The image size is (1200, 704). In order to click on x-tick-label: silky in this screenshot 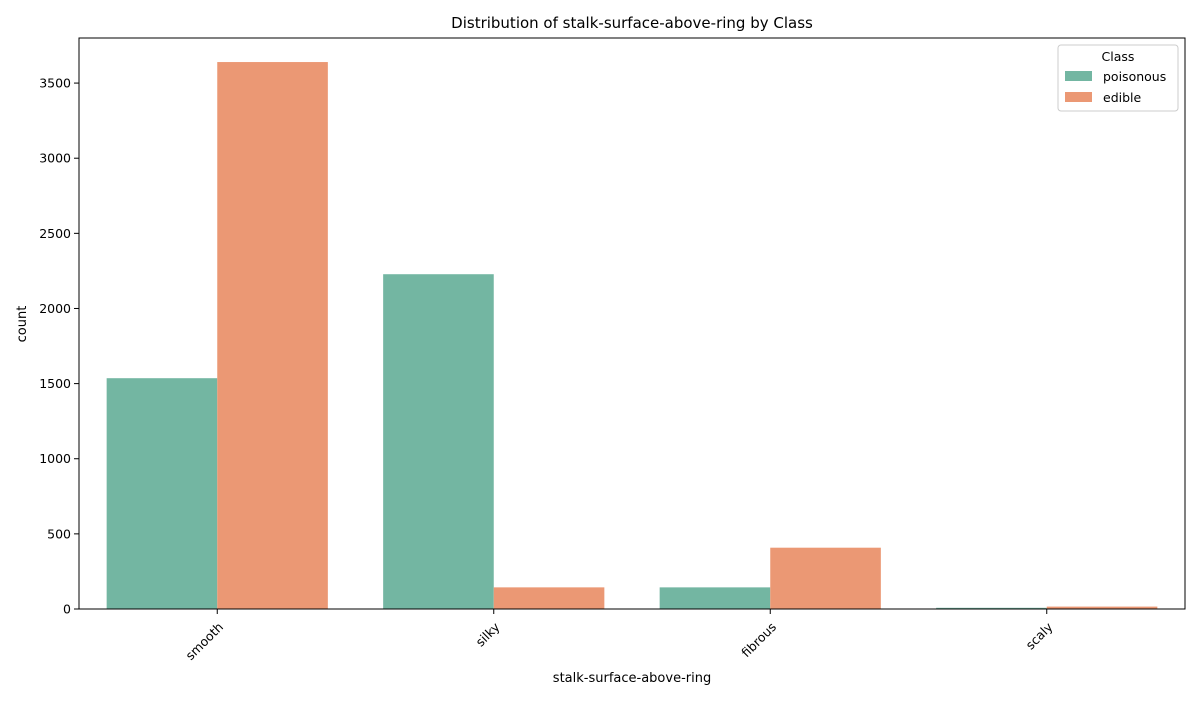, I will do `click(487, 634)`.